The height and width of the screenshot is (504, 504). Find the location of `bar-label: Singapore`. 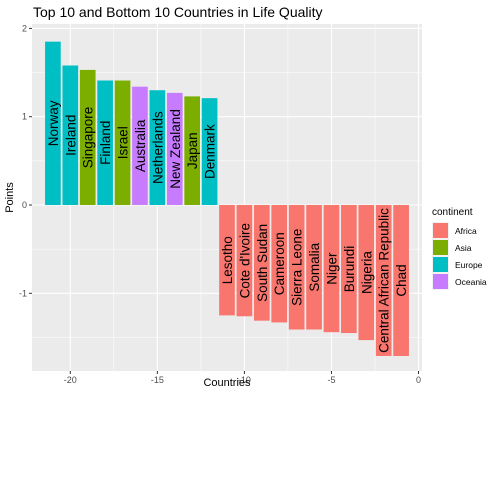

bar-label: Singapore is located at coordinates (88, 138).